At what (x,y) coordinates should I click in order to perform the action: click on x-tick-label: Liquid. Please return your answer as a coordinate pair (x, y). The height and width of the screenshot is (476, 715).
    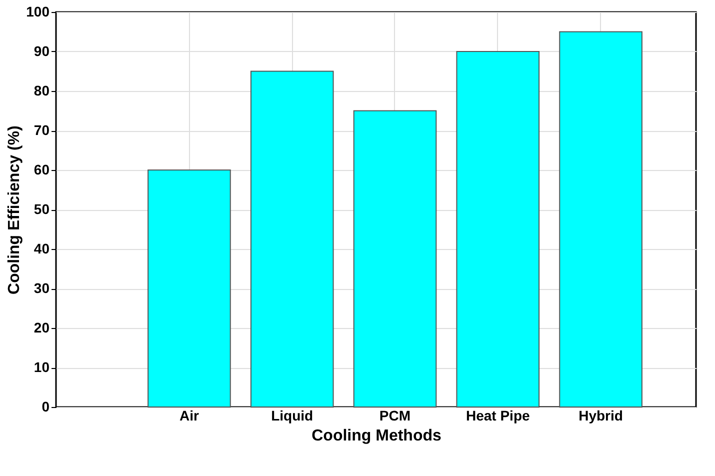
    Looking at the image, I should click on (292, 416).